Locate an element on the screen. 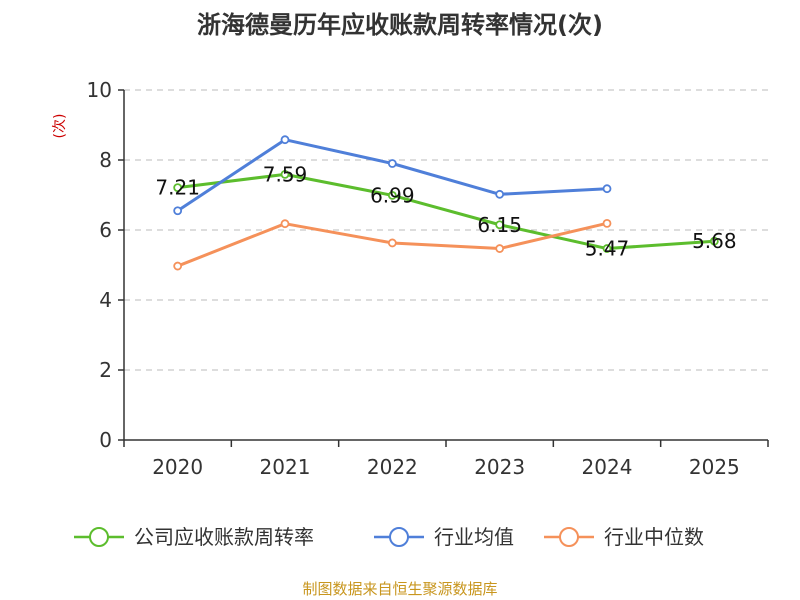 Image resolution: width=800 pixels, height=600 pixels. legend-item-0: 公司应收账款周转率 is located at coordinates (194, 537).